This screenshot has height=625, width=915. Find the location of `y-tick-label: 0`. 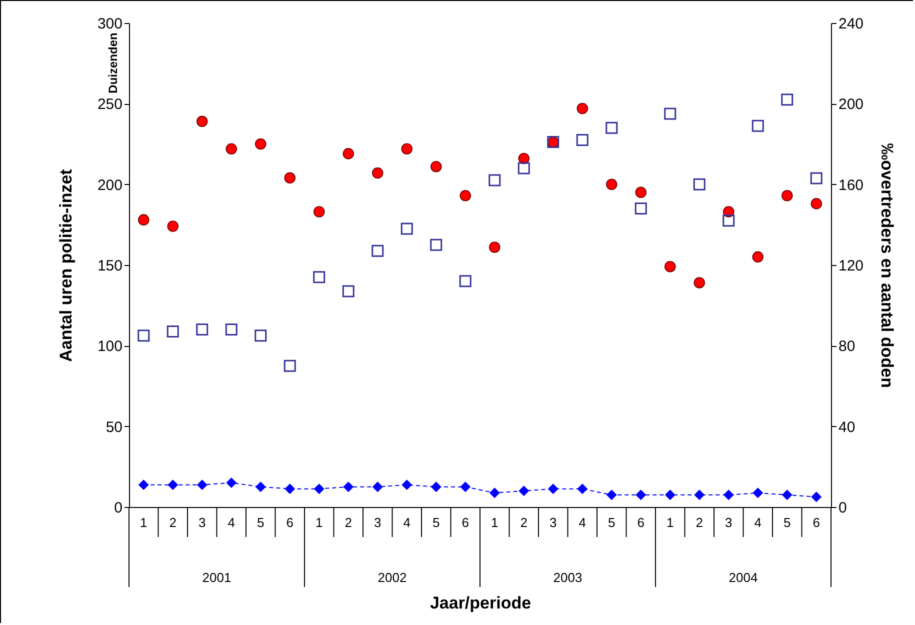

y-tick-label: 0 is located at coordinates (118, 508).